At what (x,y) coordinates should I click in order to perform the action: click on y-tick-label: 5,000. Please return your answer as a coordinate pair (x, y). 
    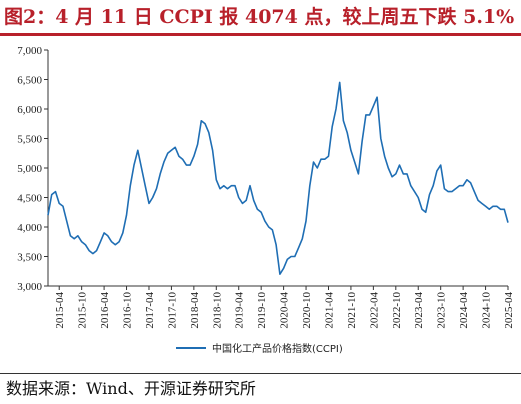
    Looking at the image, I should click on (29, 169).